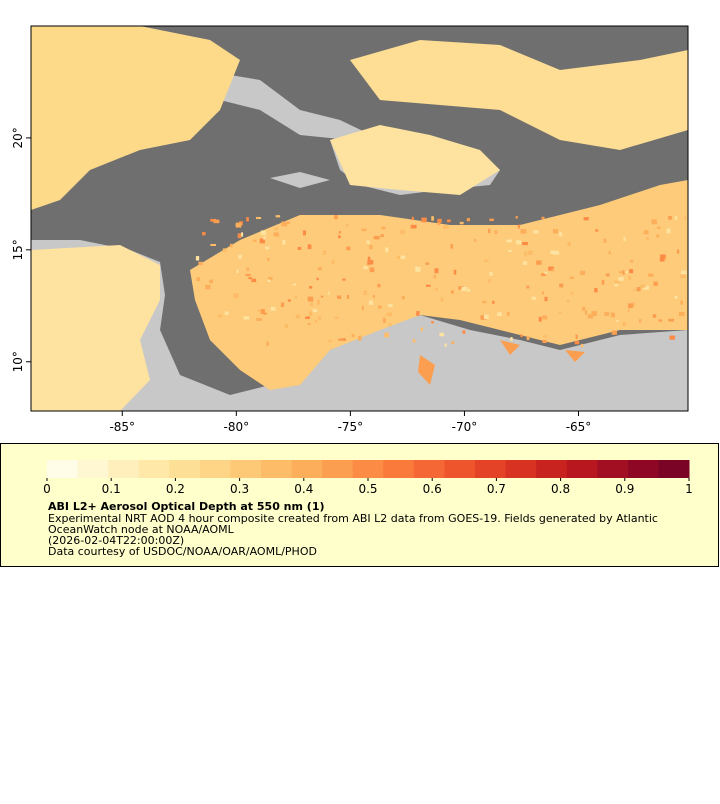  I want to click on x-tick-label: -65°, so click(579, 427).